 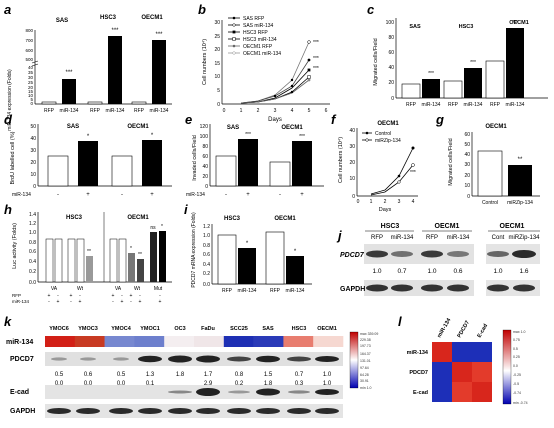 I want to click on panel-k-scale-tick: 197.73, so click(x=365, y=346).